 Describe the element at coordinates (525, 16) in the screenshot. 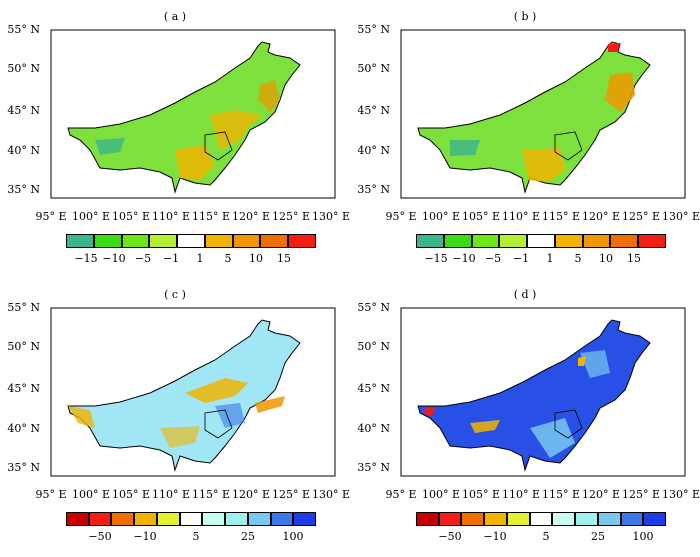

I see `panel-title-b: ( b )` at that location.